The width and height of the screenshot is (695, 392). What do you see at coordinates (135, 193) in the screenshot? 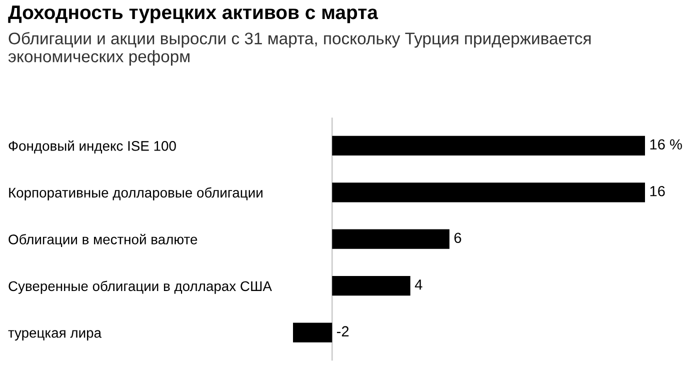
I see `y-tick-label: Корпоративные долларовые облигации` at bounding box center [135, 193].